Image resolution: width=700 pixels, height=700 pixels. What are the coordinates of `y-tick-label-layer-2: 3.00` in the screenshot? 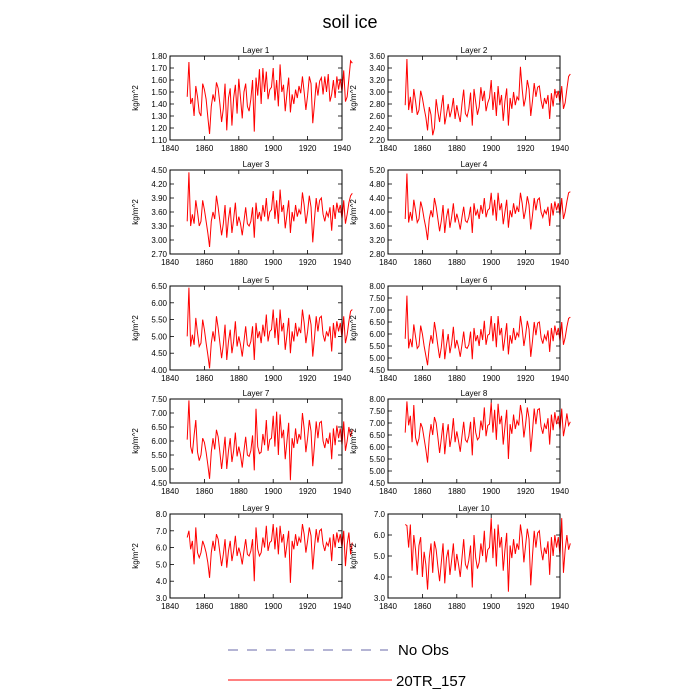 It's located at (377, 92).